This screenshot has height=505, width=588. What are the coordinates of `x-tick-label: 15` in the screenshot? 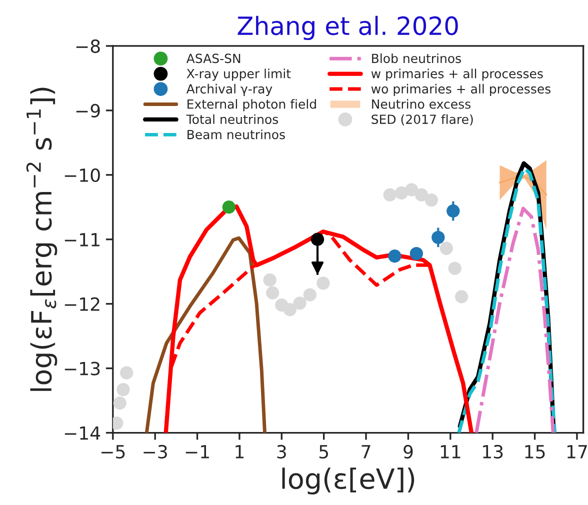 It's located at (535, 452).